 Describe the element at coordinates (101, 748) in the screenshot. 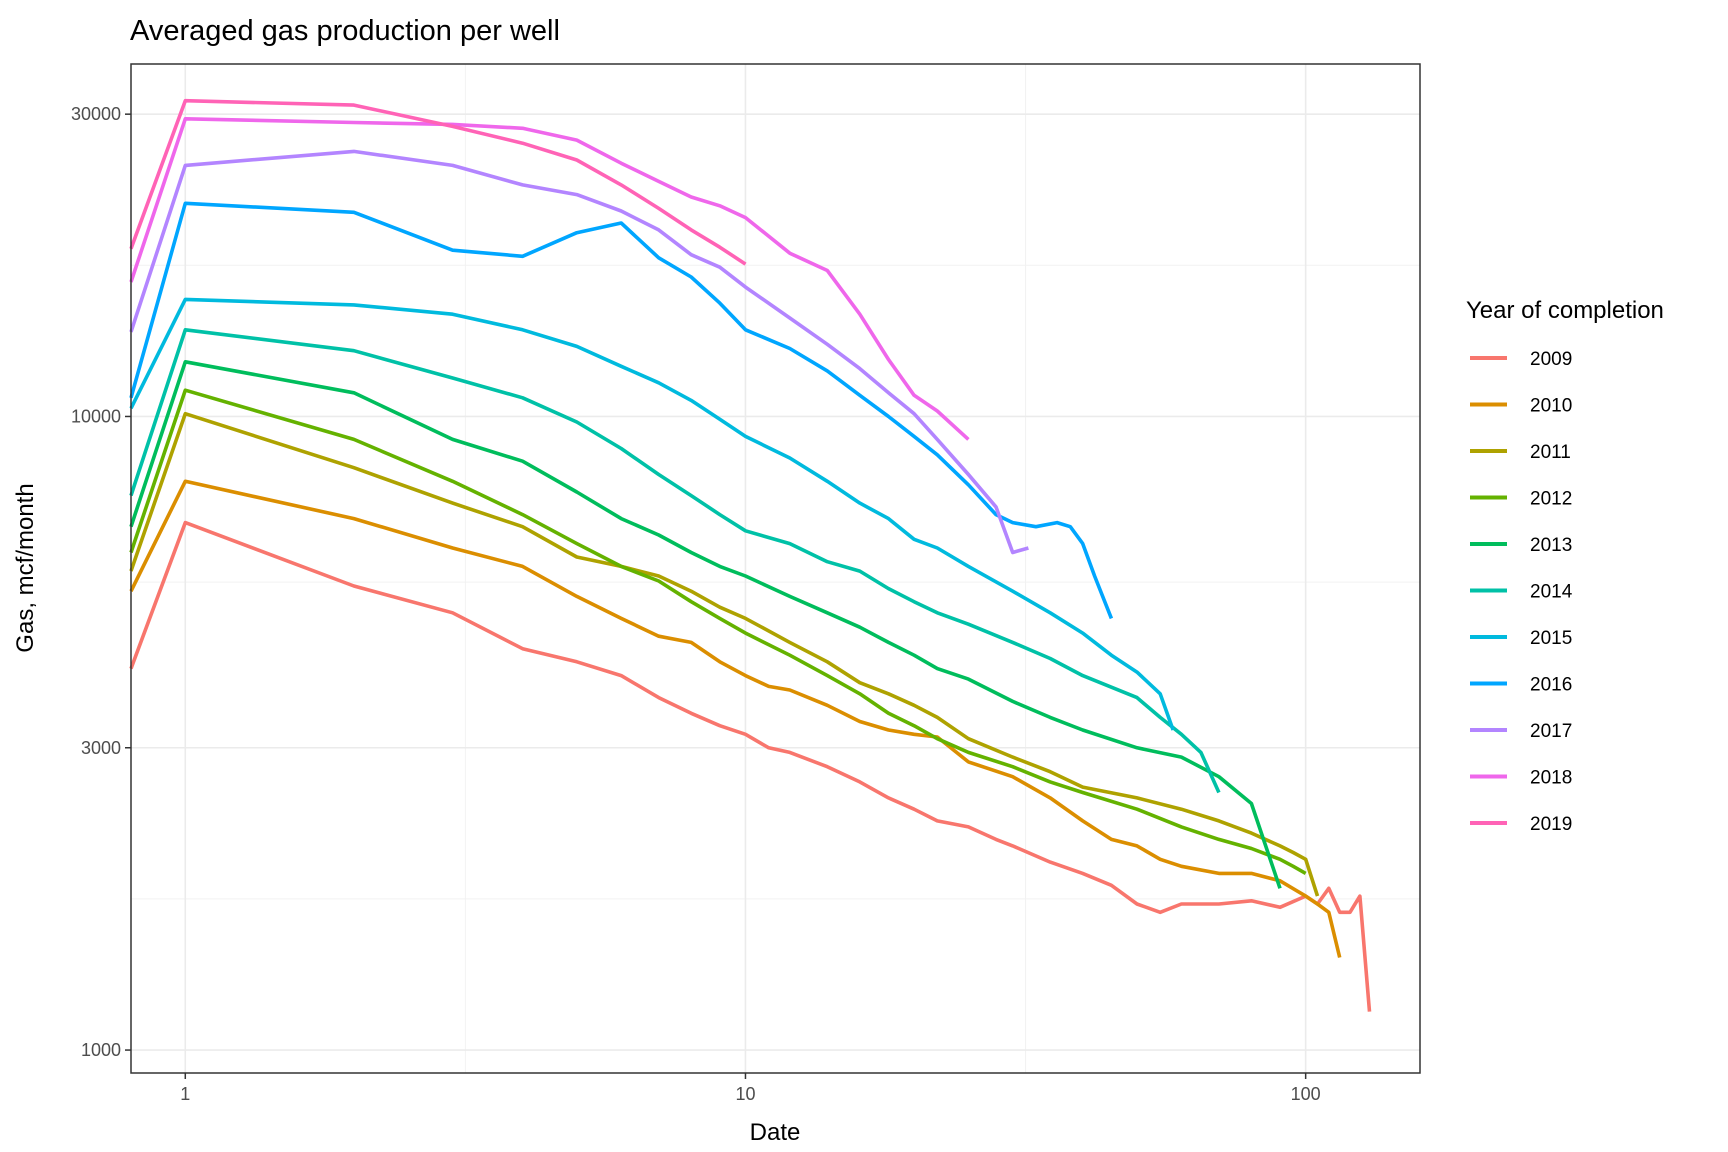

I see `y-tick-label: 3000` at that location.